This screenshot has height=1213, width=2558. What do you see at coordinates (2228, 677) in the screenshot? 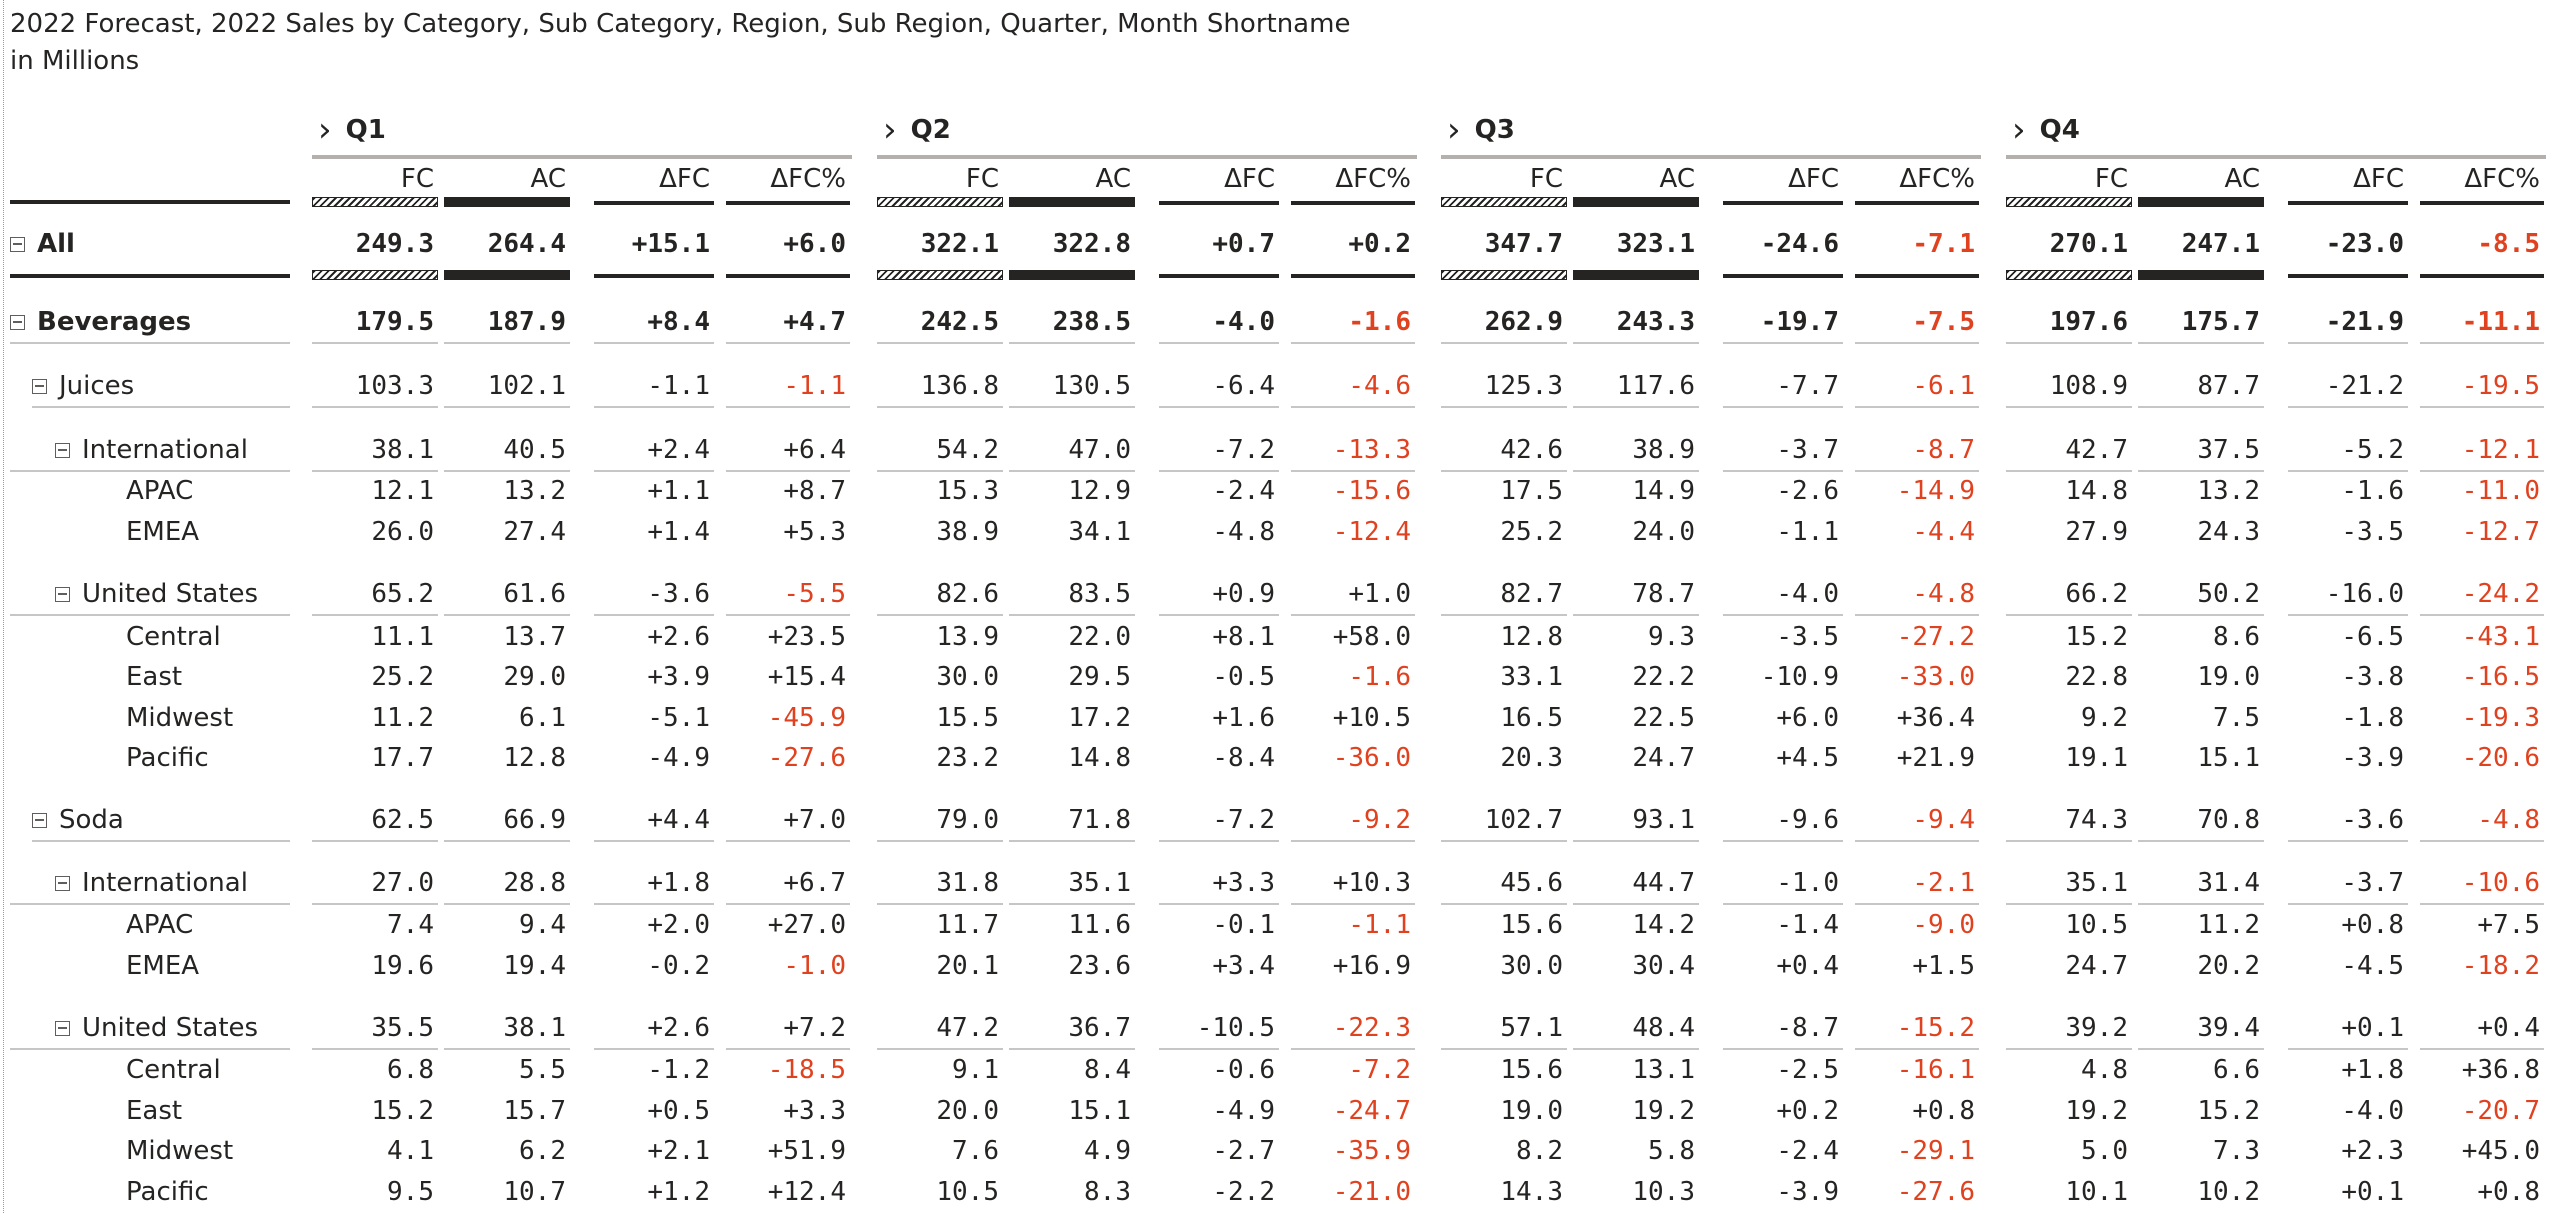
I see `value-cell: 19.0` at bounding box center [2228, 677].